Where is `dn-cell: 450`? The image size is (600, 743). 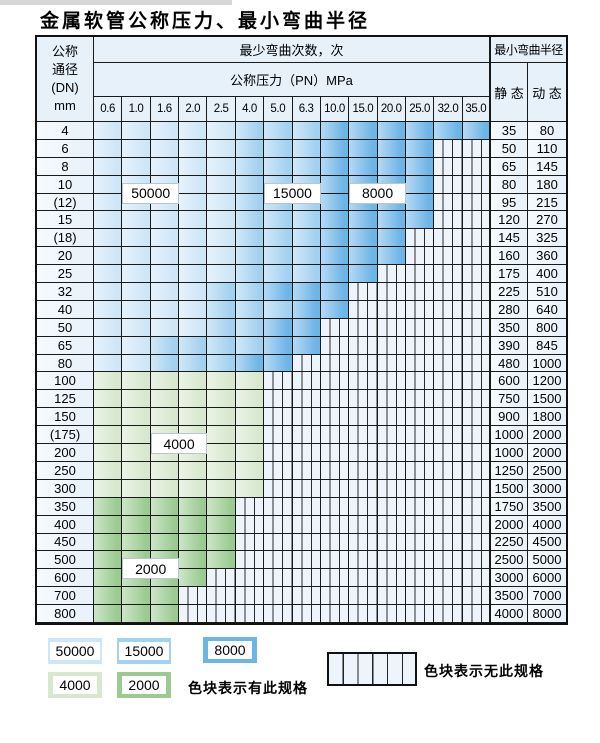
dn-cell: 450 is located at coordinates (65, 542).